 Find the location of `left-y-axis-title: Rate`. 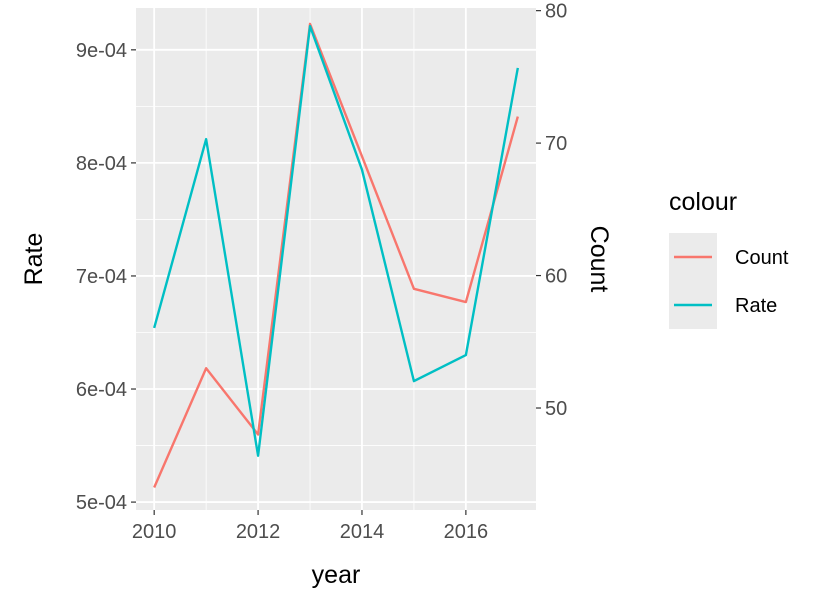

left-y-axis-title: Rate is located at coordinates (34, 259).